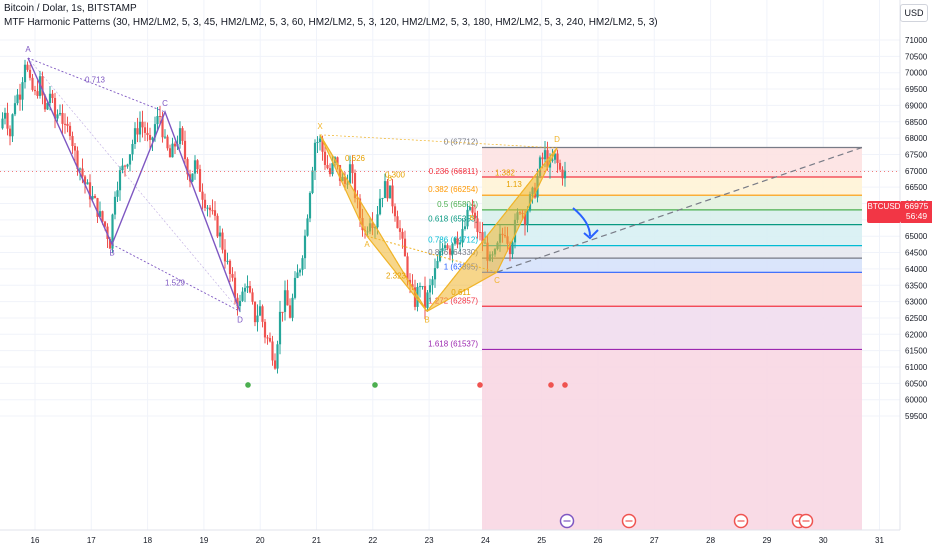 This screenshot has width=932, height=550. Describe the element at coordinates (70, 8) in the screenshot. I see `symbol-title: Bitcoin / Dolar, 1s, BITSTAMP` at that location.